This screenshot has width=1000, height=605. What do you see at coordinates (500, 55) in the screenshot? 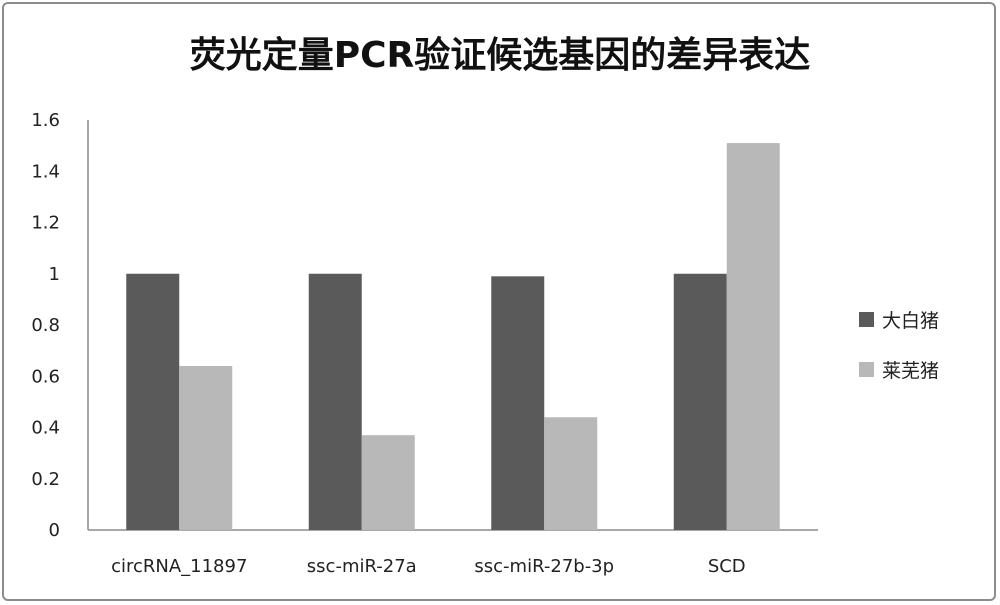
I see `chart-title: 荧光定量PCR验证候选基因的差异表达` at bounding box center [500, 55].